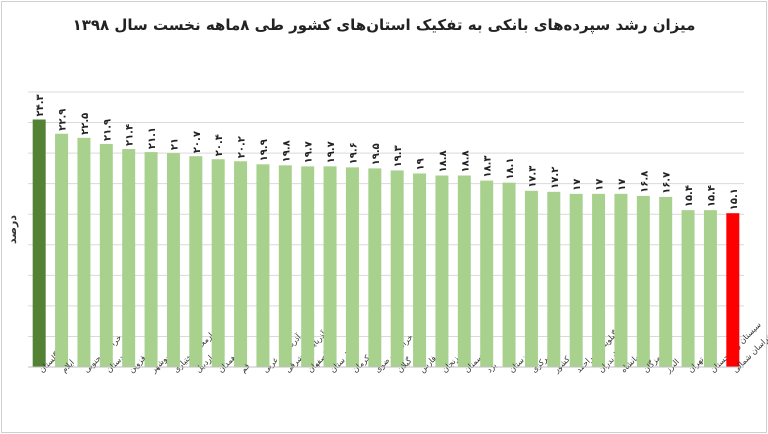 This screenshot has width=768, height=434. What do you see at coordinates (219, 145) in the screenshot?
I see `data-label: ۲۰.۴` at bounding box center [219, 145].